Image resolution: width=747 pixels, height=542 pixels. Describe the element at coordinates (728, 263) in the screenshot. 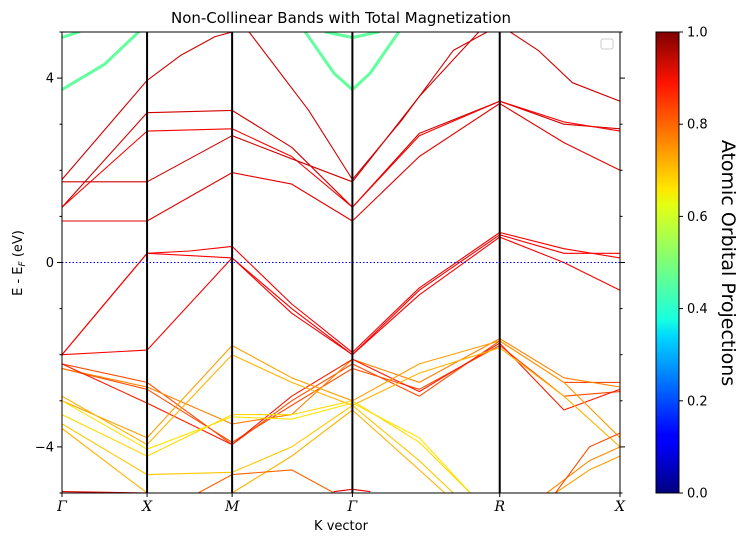

I see `colorbar-label: Atomic Orbital Projections` at that location.